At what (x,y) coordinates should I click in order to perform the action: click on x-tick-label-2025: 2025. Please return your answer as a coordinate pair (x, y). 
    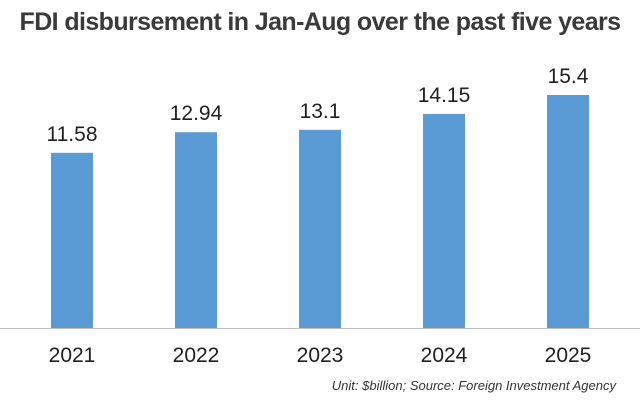
    Looking at the image, I should click on (568, 355).